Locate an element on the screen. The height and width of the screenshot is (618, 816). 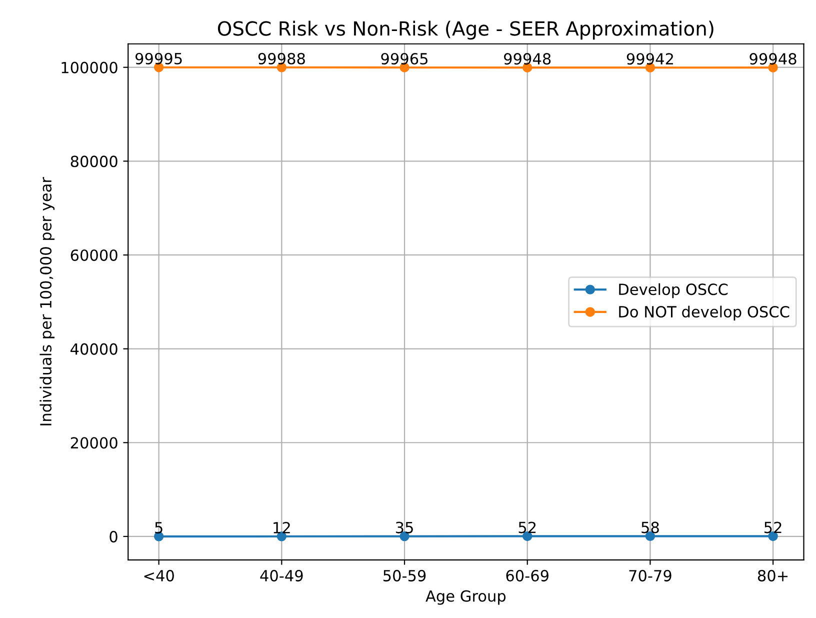
x-tick-label: 50-59 is located at coordinates (404, 576).